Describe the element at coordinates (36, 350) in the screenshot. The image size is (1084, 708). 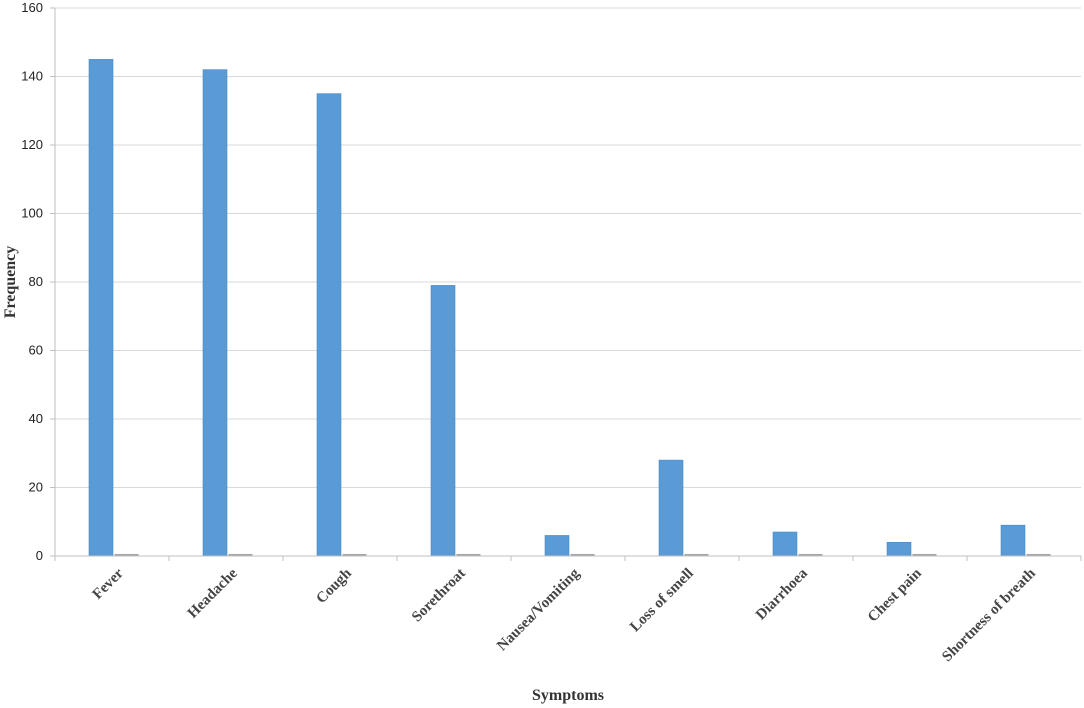
I see `y-tick-label: 60` at that location.